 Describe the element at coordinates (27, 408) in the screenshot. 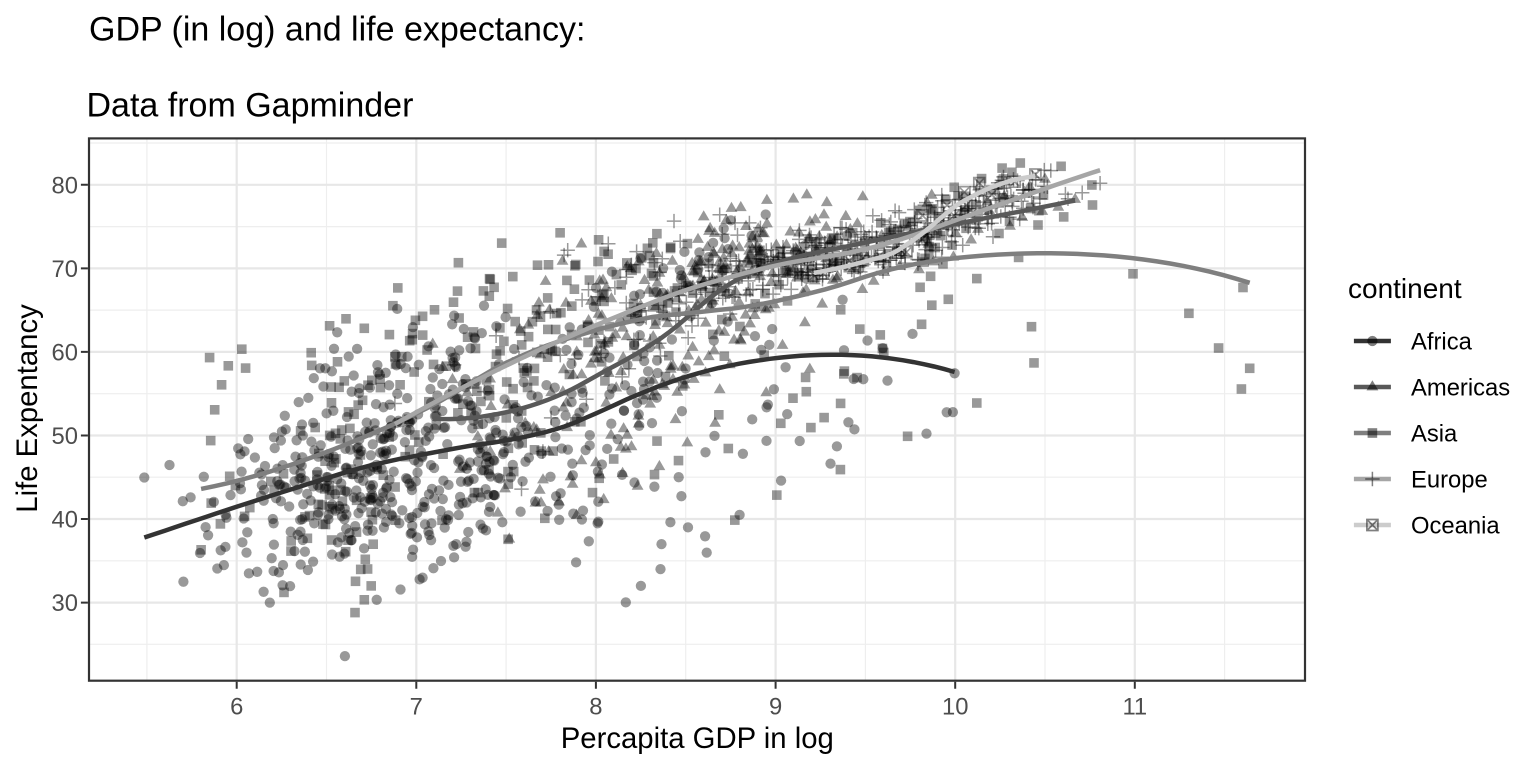

I see `svg-text: Life Expentancy` at that location.